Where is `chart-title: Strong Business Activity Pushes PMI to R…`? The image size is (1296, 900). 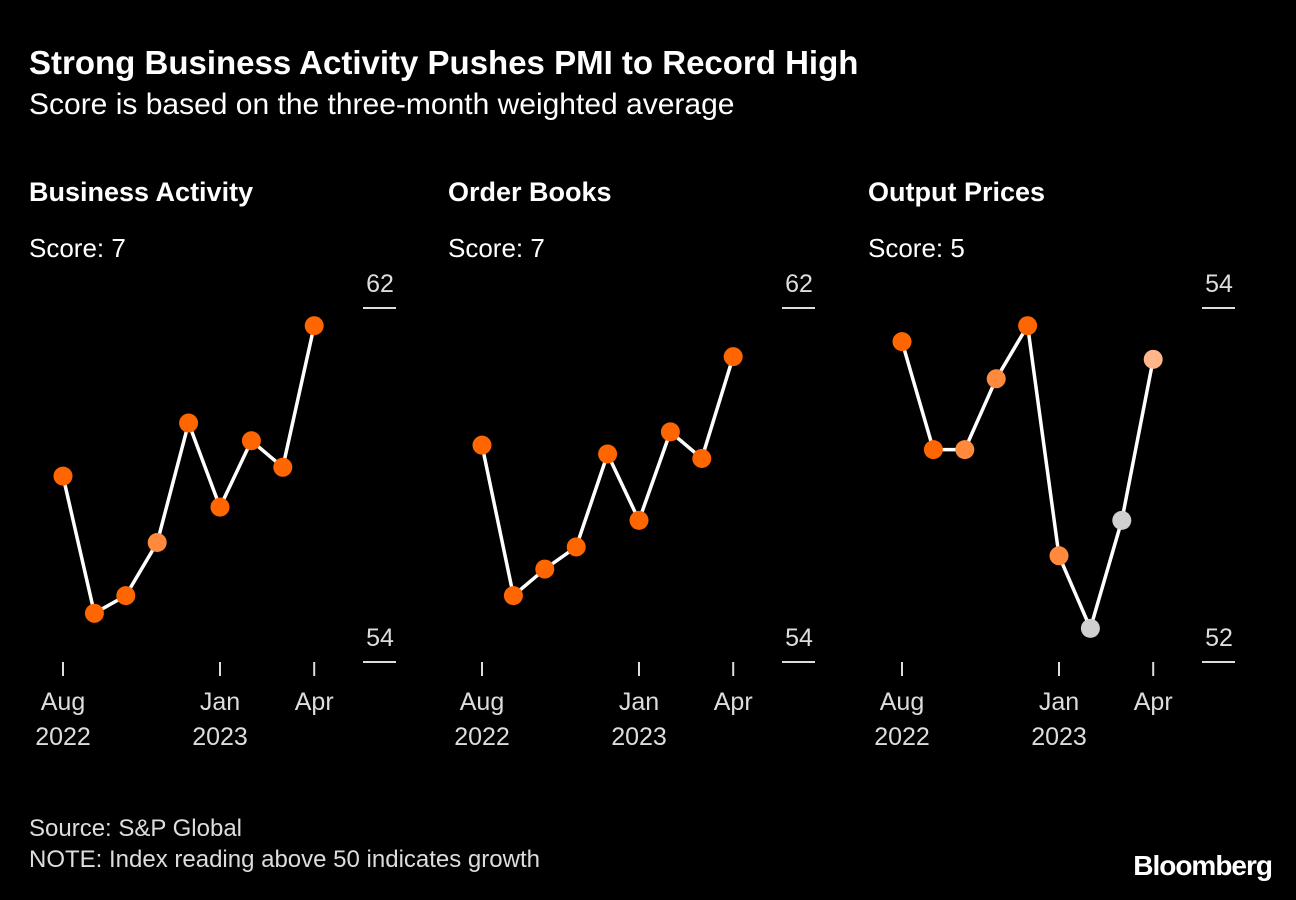
chart-title: Strong Business Activity Pushes PMI to R… is located at coordinates (444, 62).